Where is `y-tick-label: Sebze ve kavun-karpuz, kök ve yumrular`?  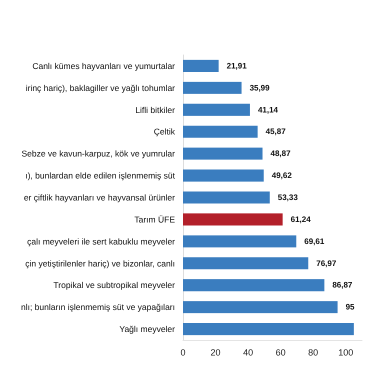
y-tick-label: Sebze ve kavun-karpuz, kök ve yumrular is located at coordinates (98, 153).